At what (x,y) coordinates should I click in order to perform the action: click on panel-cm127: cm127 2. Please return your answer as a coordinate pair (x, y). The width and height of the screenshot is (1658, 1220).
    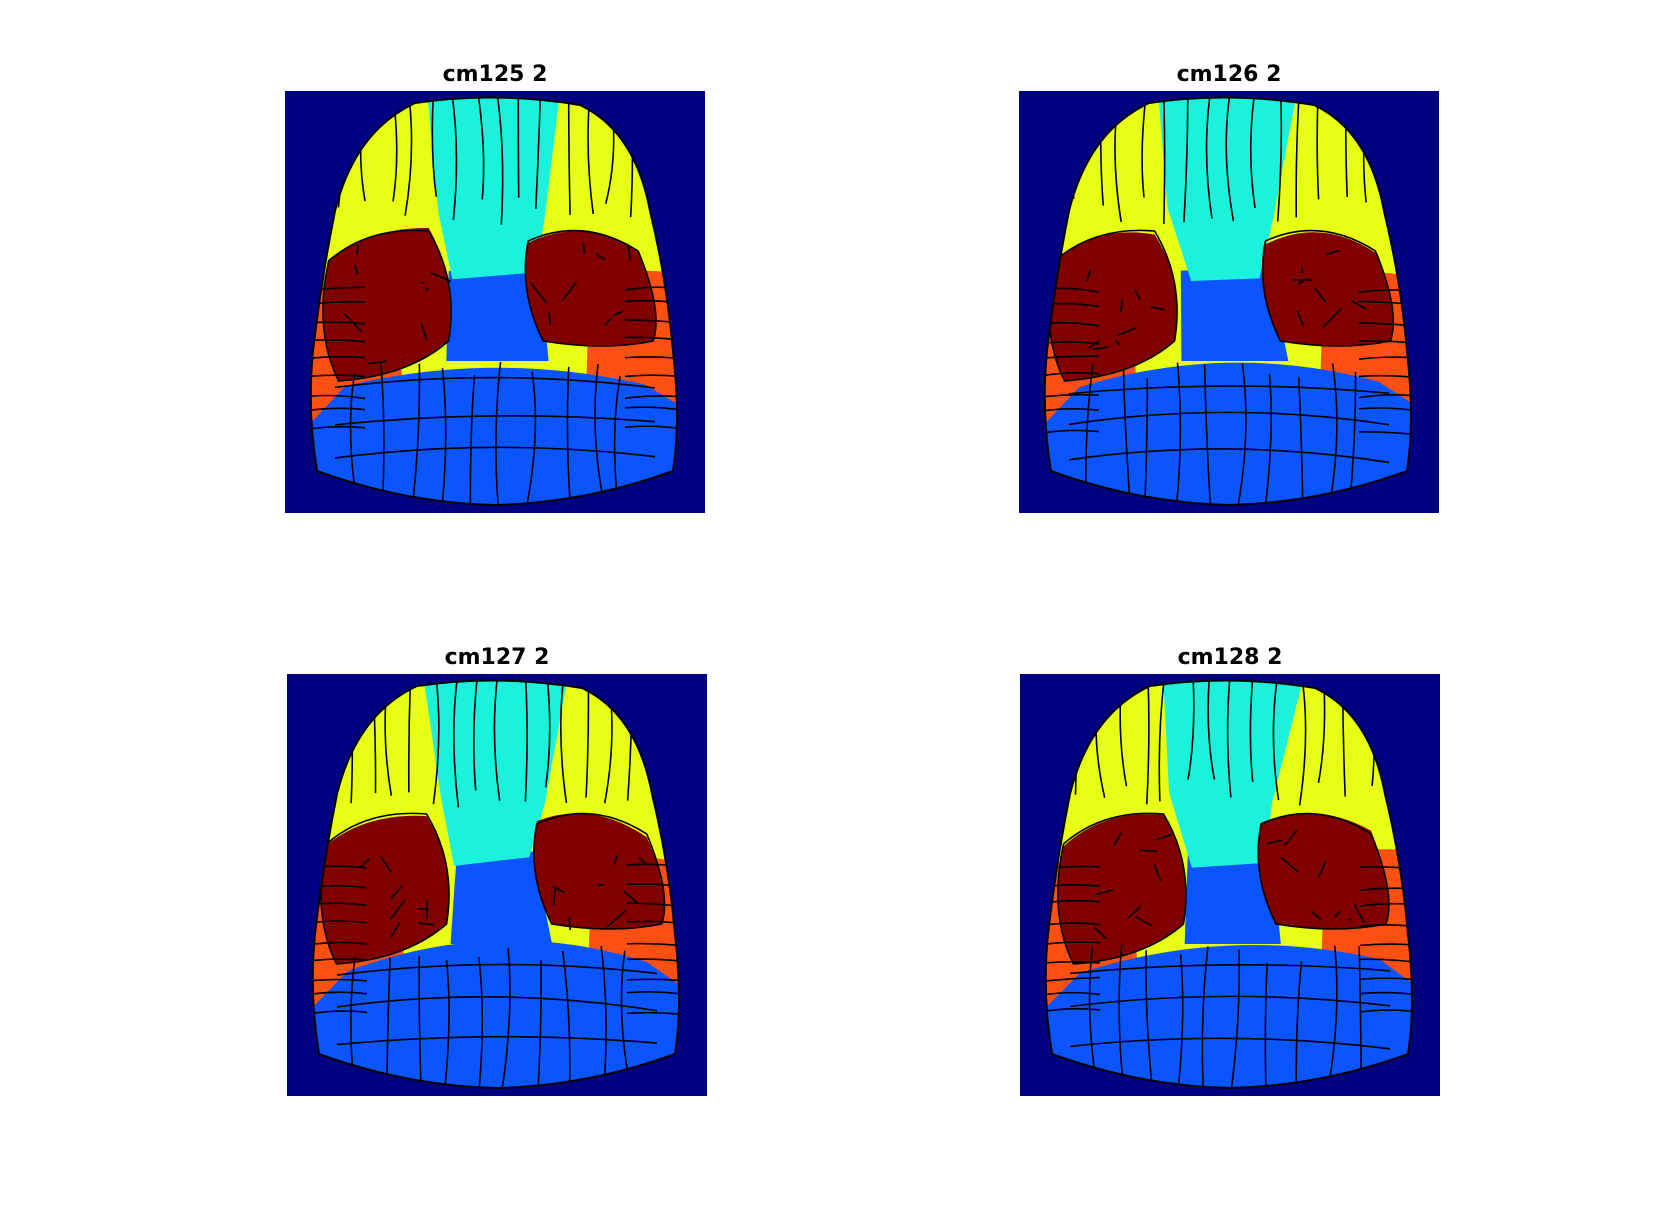
    Looking at the image, I should click on (497, 870).